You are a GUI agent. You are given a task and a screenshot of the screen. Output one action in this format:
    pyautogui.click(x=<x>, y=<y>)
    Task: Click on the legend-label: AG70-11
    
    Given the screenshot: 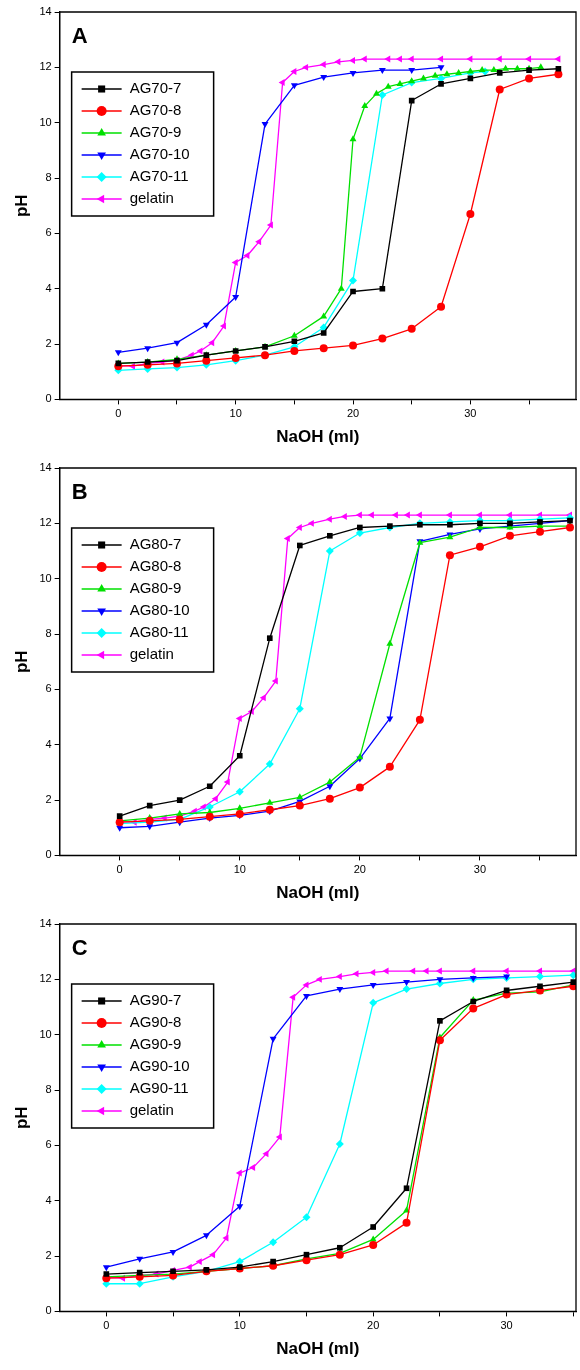 What is the action you would take?
    pyautogui.click(x=159, y=176)
    